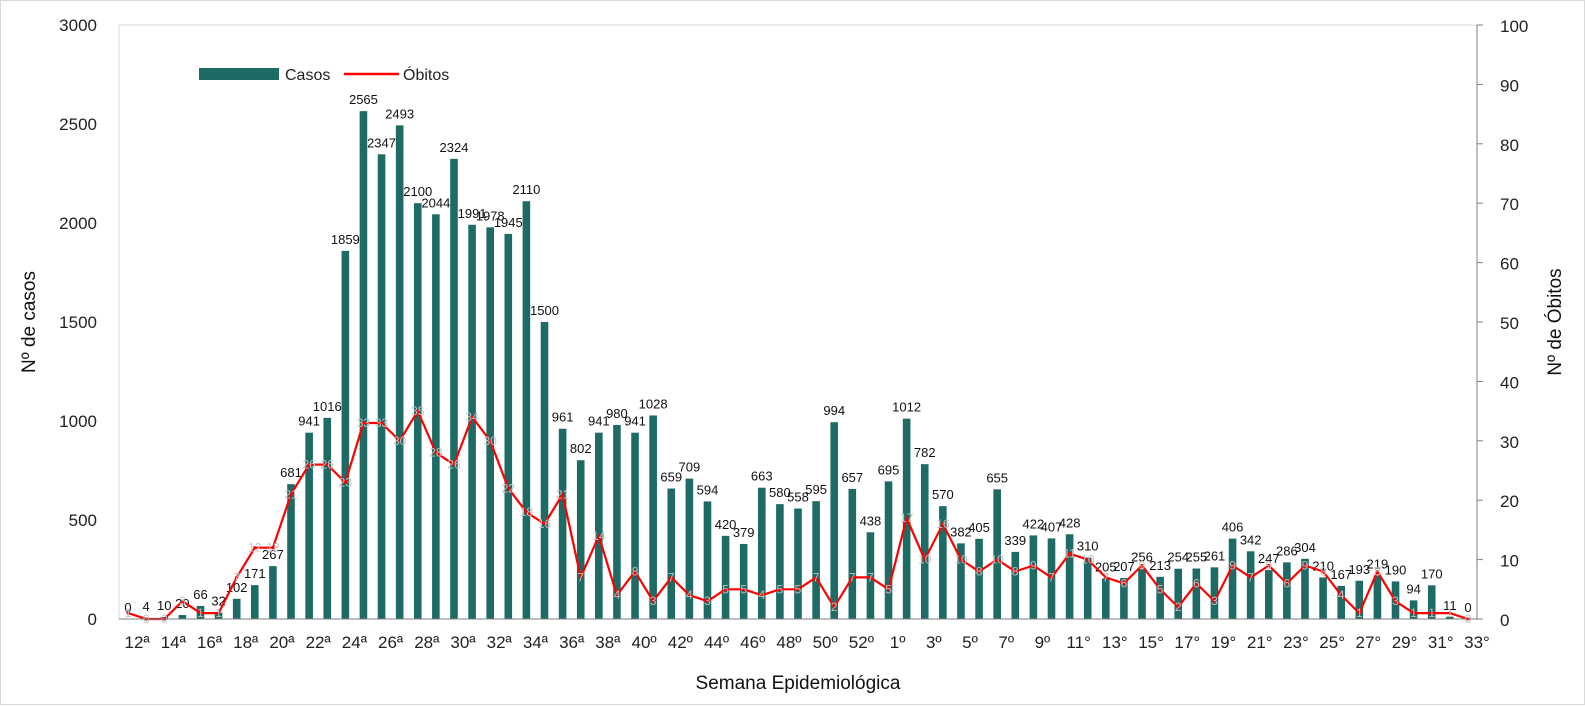  Describe the element at coordinates (1477, 642) in the screenshot. I see `x-tick-label: 33°` at that location.